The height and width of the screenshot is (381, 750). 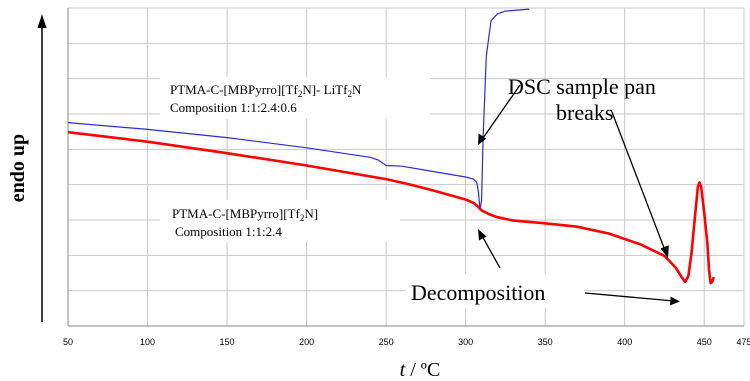 I want to click on li-label-box, so click(x=295, y=98).